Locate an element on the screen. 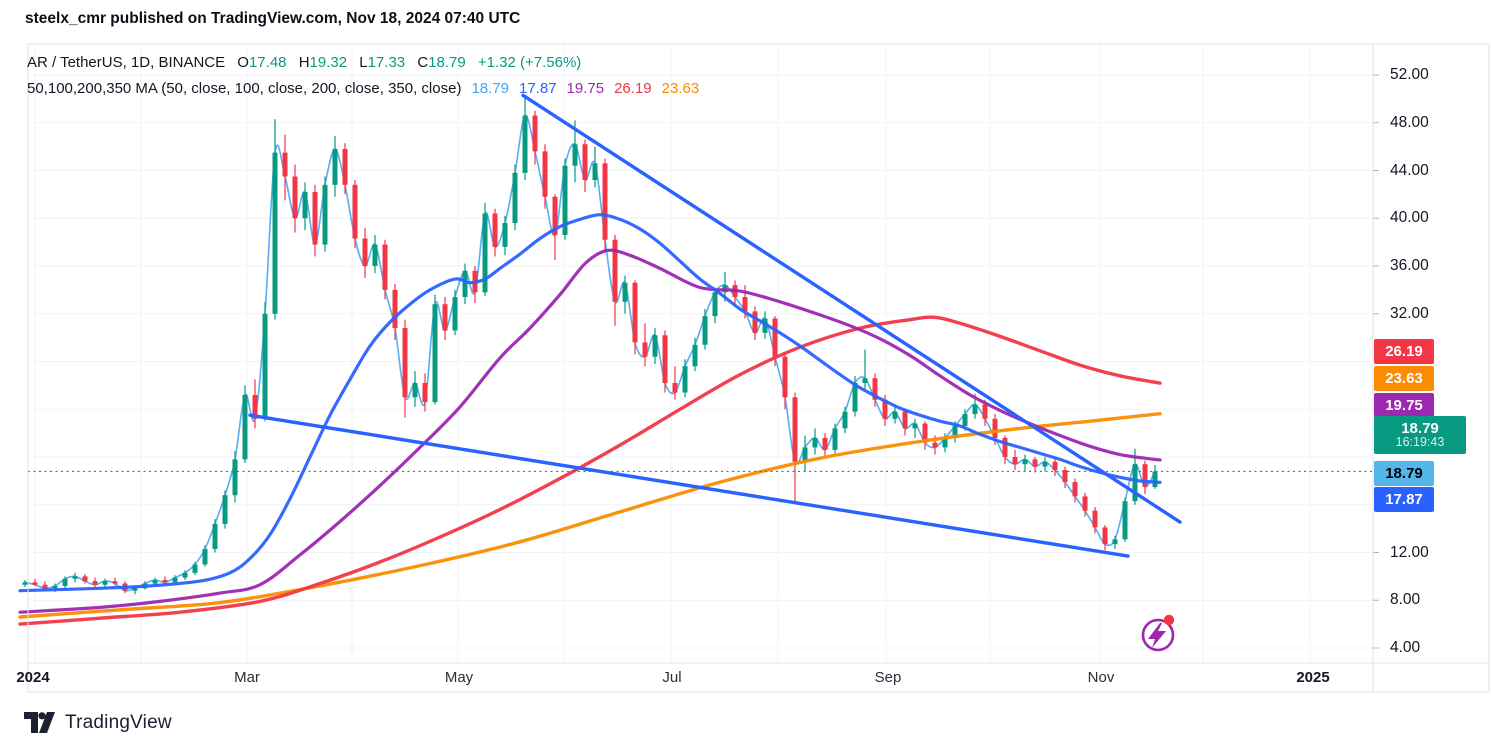 The width and height of the screenshot is (1491, 750). ma-legend-value: 26.19 is located at coordinates (633, 88).